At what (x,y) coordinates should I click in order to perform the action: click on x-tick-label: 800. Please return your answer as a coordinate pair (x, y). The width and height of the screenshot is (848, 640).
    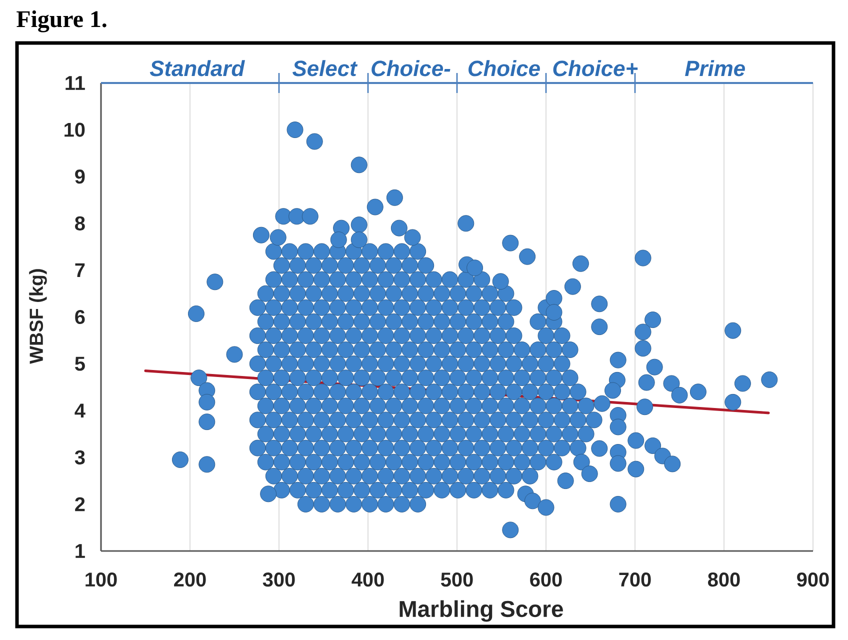
    Looking at the image, I should click on (724, 579).